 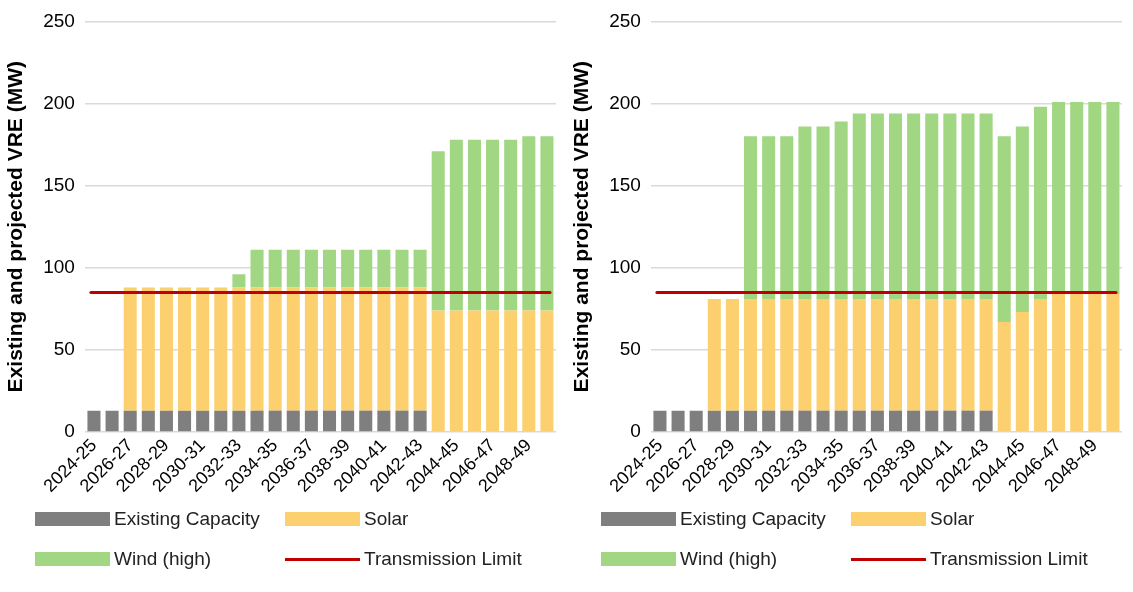 I want to click on y-tick-label: 250, so click(x=625, y=20).